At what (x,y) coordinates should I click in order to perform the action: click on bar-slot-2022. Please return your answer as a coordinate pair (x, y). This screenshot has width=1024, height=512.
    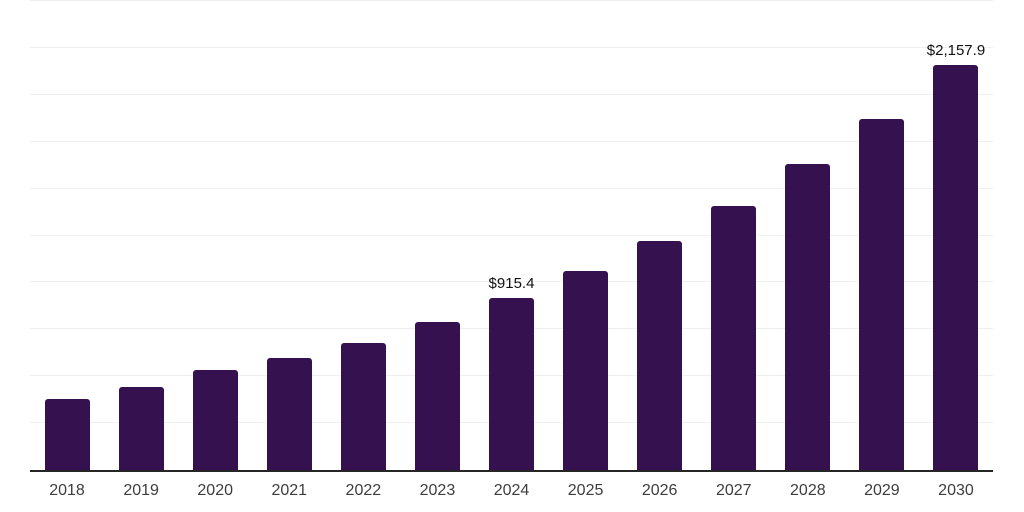
    Looking at the image, I should click on (363, 235).